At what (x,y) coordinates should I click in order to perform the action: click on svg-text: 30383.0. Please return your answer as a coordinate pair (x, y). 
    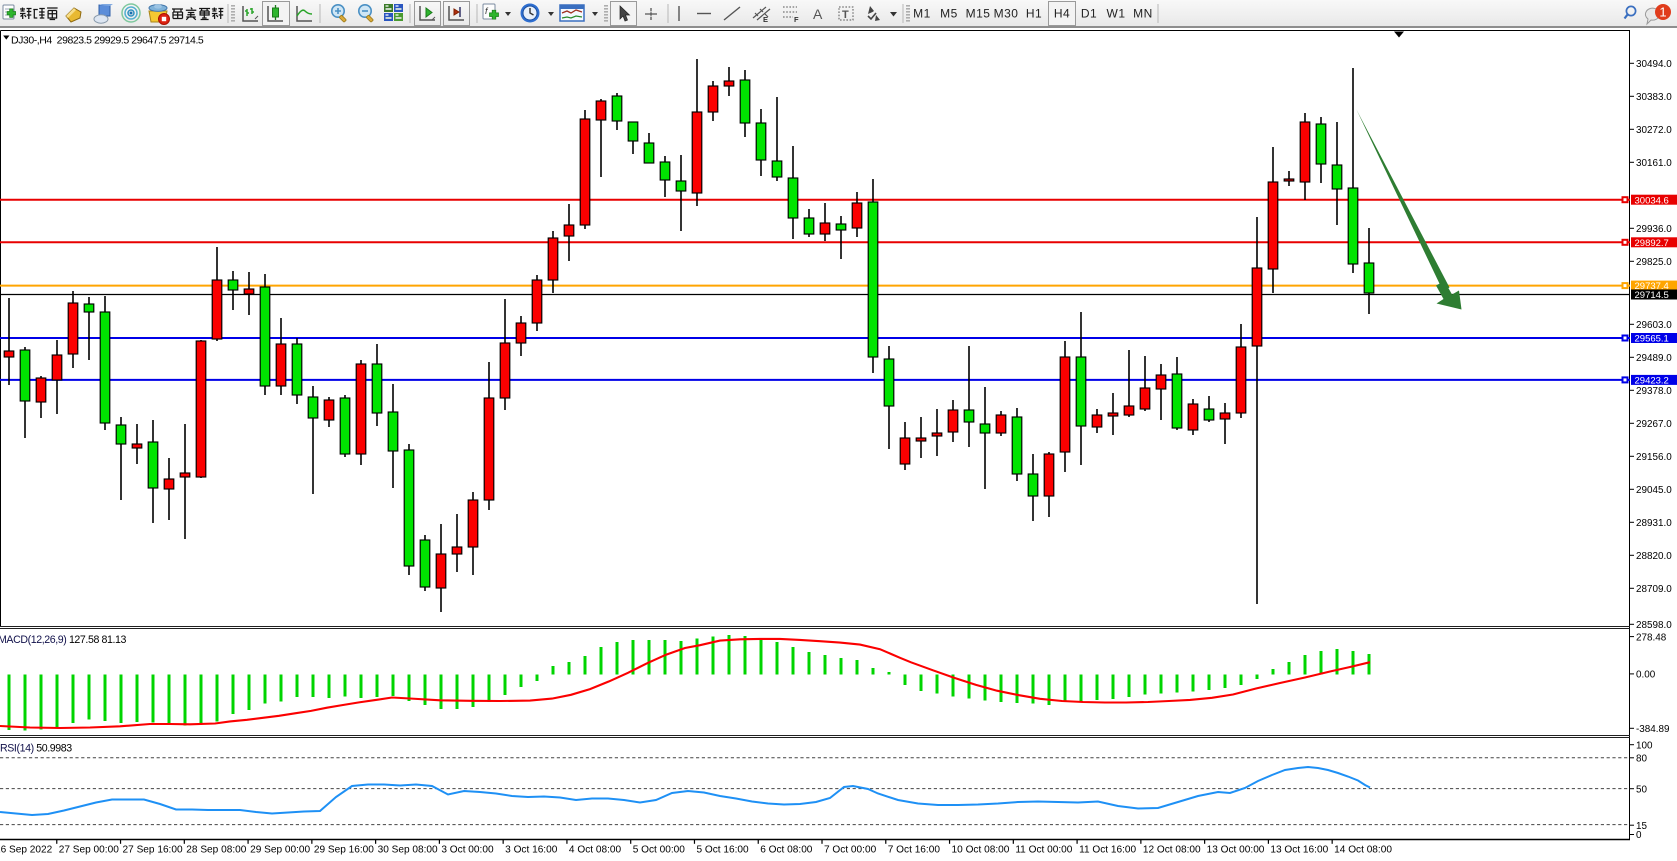
    Looking at the image, I should click on (1654, 97).